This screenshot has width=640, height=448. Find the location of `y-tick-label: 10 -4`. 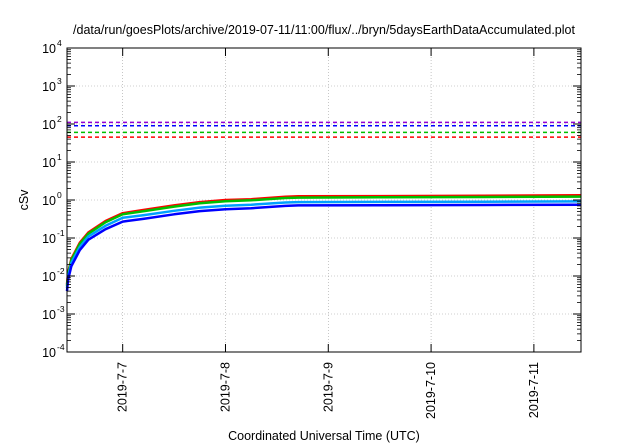

y-tick-label: 10 -4 is located at coordinates (53, 351).